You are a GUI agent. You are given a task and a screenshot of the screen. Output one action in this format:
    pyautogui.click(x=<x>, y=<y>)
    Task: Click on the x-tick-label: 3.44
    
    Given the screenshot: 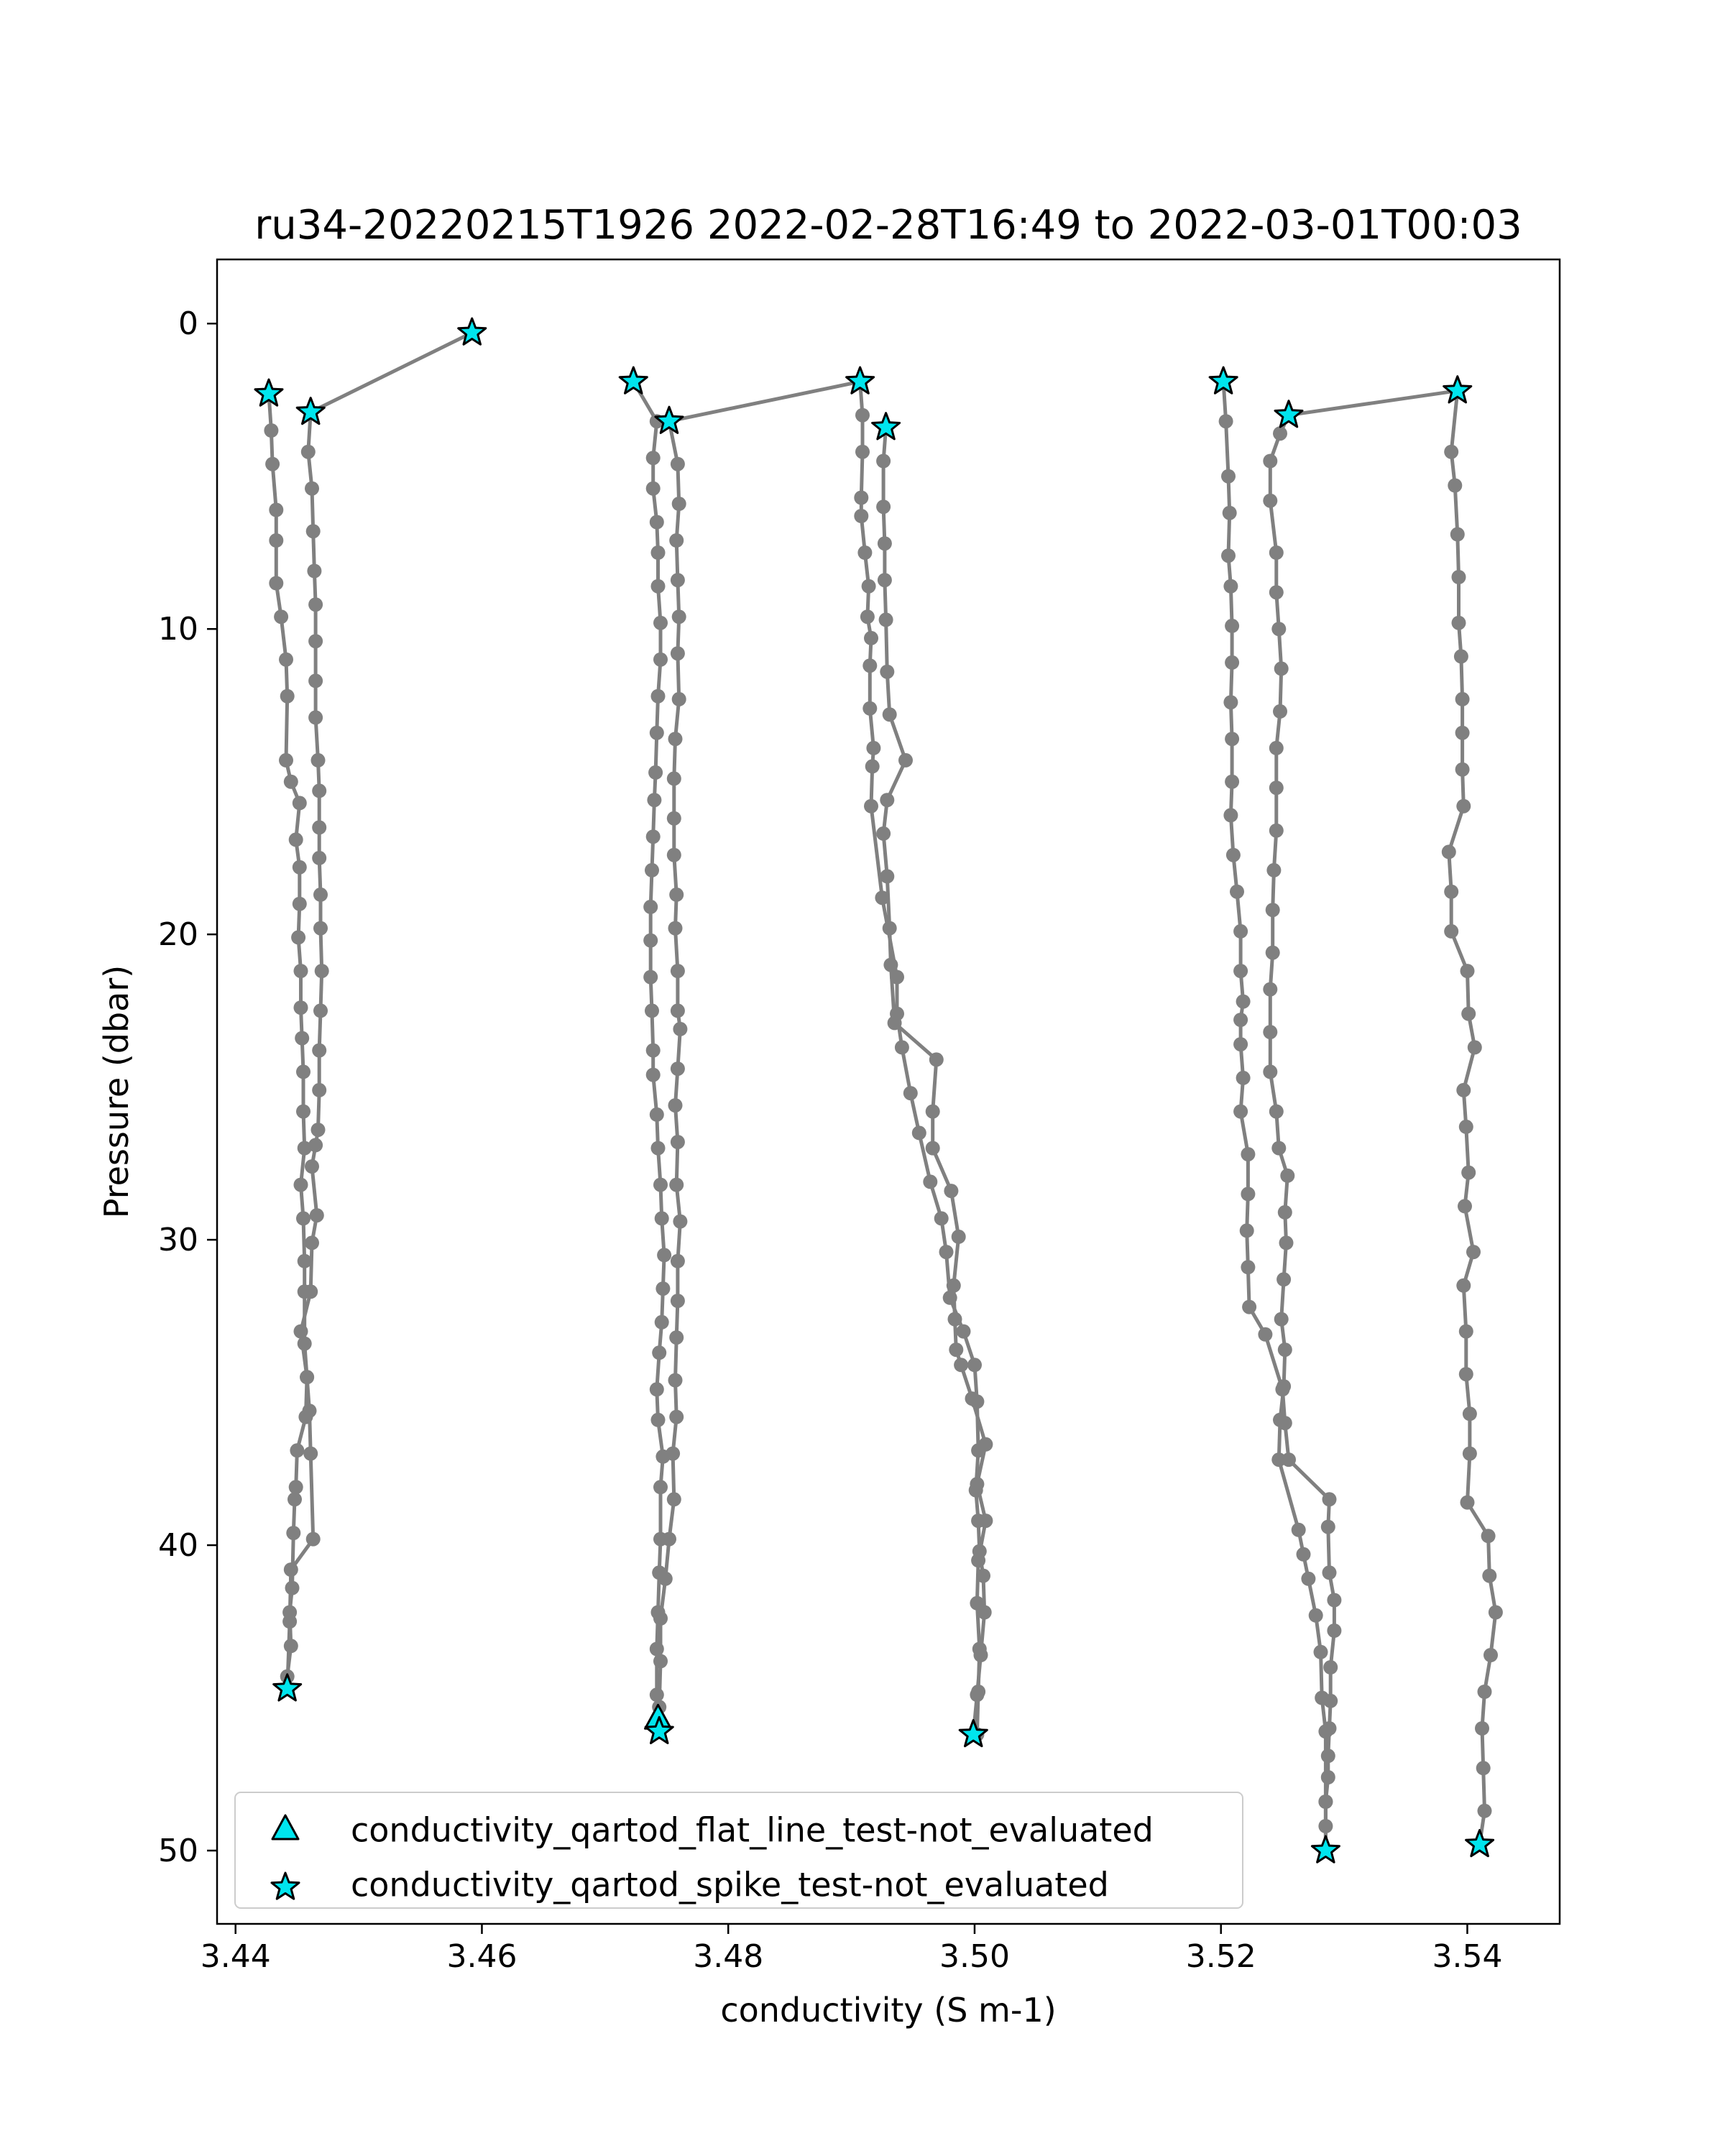 What is the action you would take?
    pyautogui.click(x=236, y=1957)
    